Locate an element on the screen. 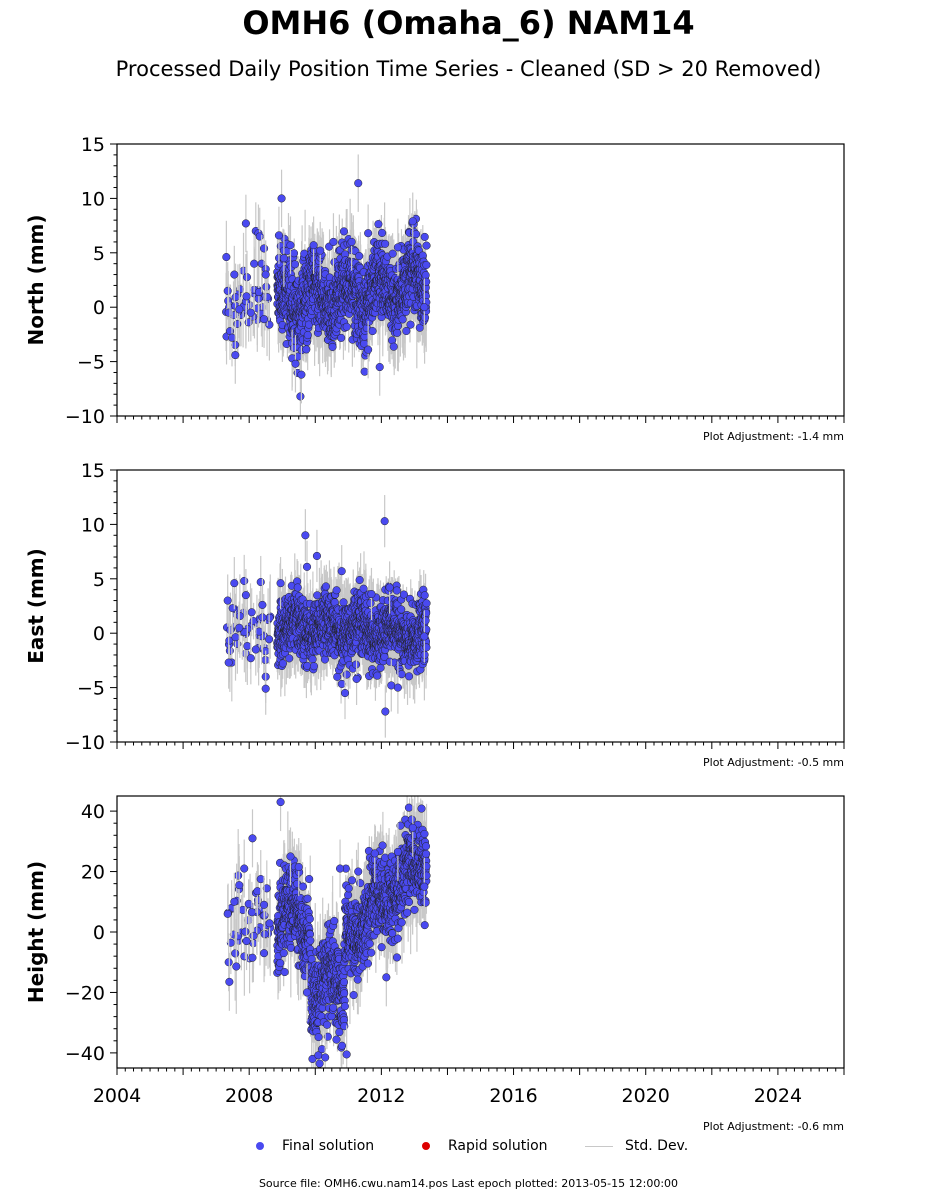  y-tick-label: −5 is located at coordinates (91, 363).